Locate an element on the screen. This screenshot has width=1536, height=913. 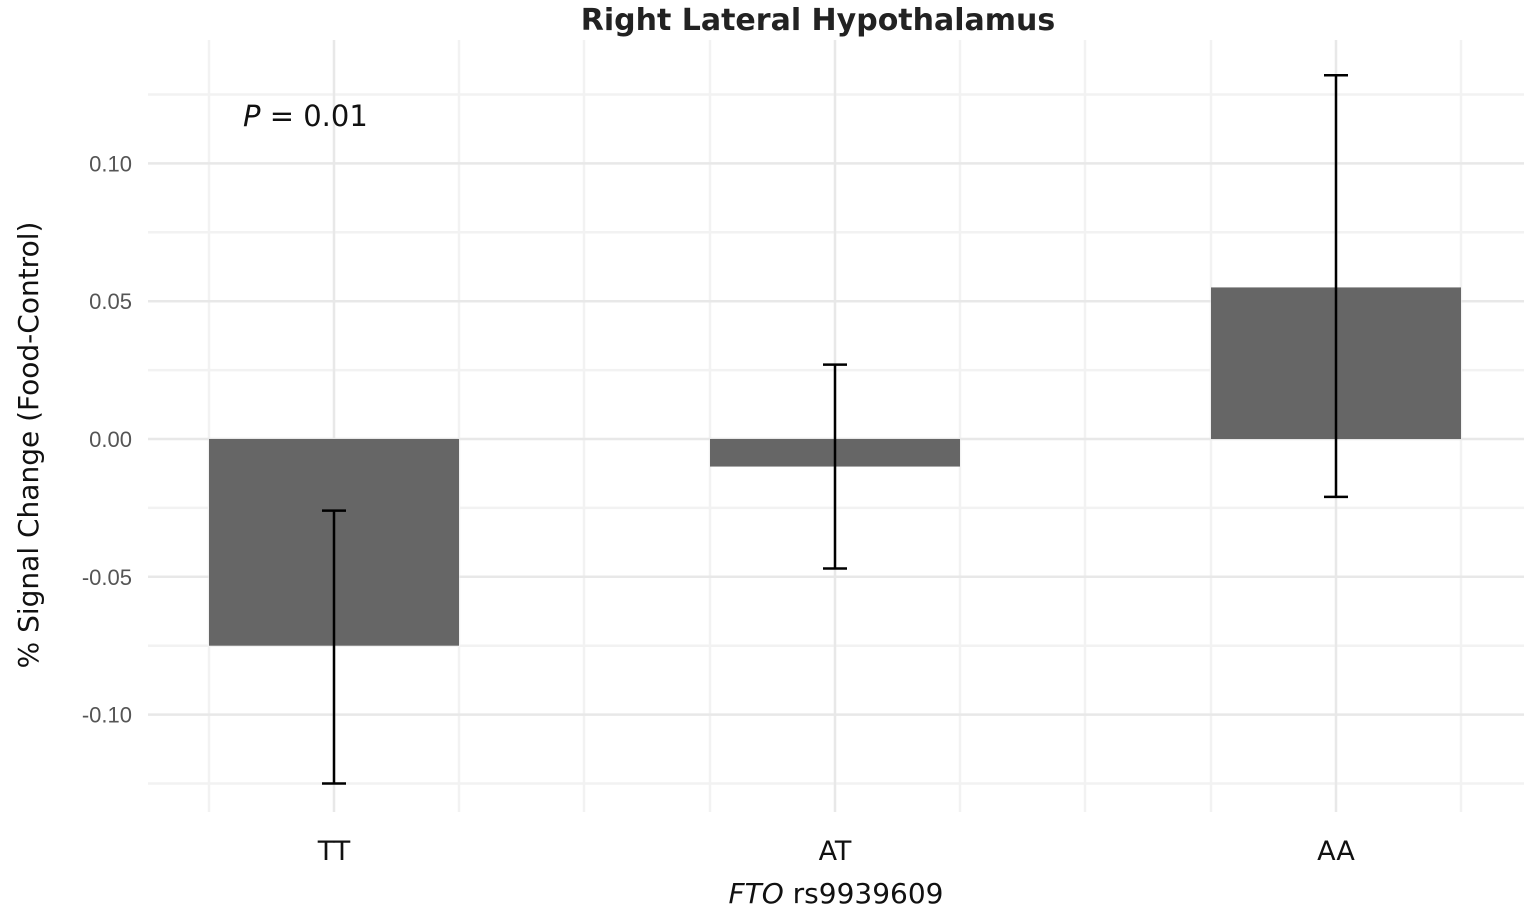
error-bar-aa is located at coordinates (1336, 286).